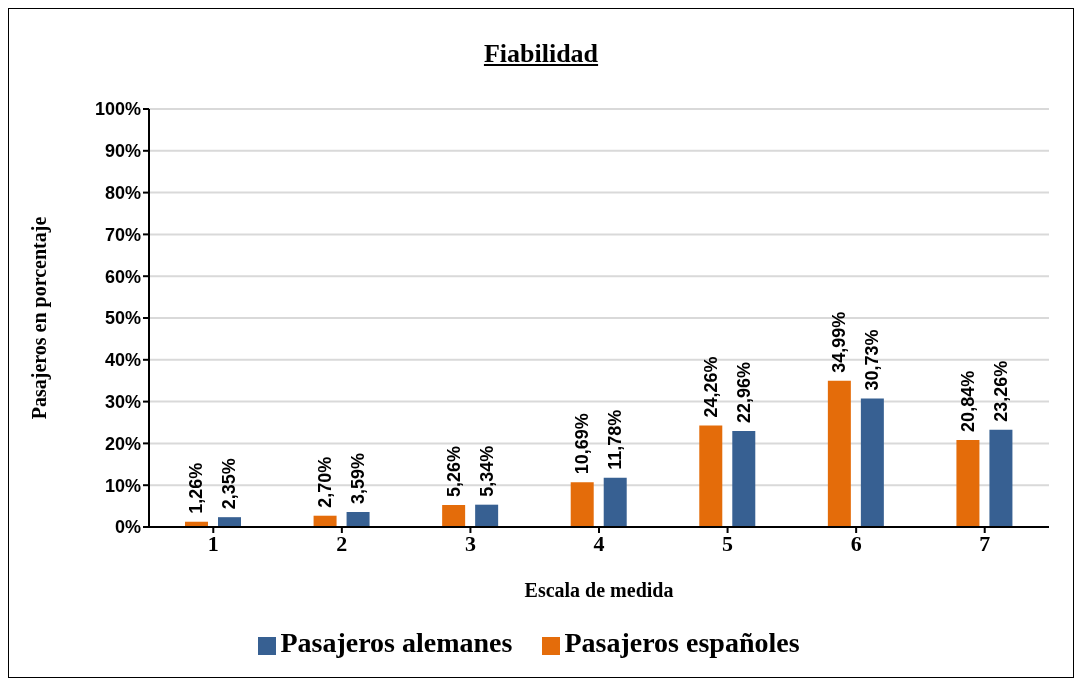 The image size is (1082, 686). I want to click on x-tick-label: 3, so click(470, 543).